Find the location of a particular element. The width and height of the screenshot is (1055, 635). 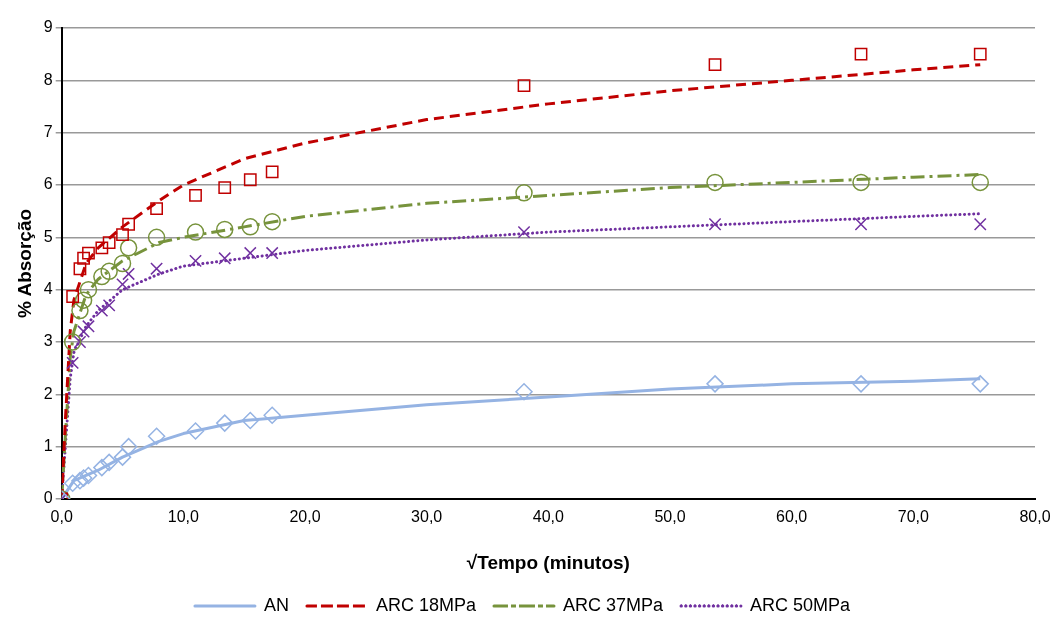

y-tick-label: 9 is located at coordinates (48, 27).